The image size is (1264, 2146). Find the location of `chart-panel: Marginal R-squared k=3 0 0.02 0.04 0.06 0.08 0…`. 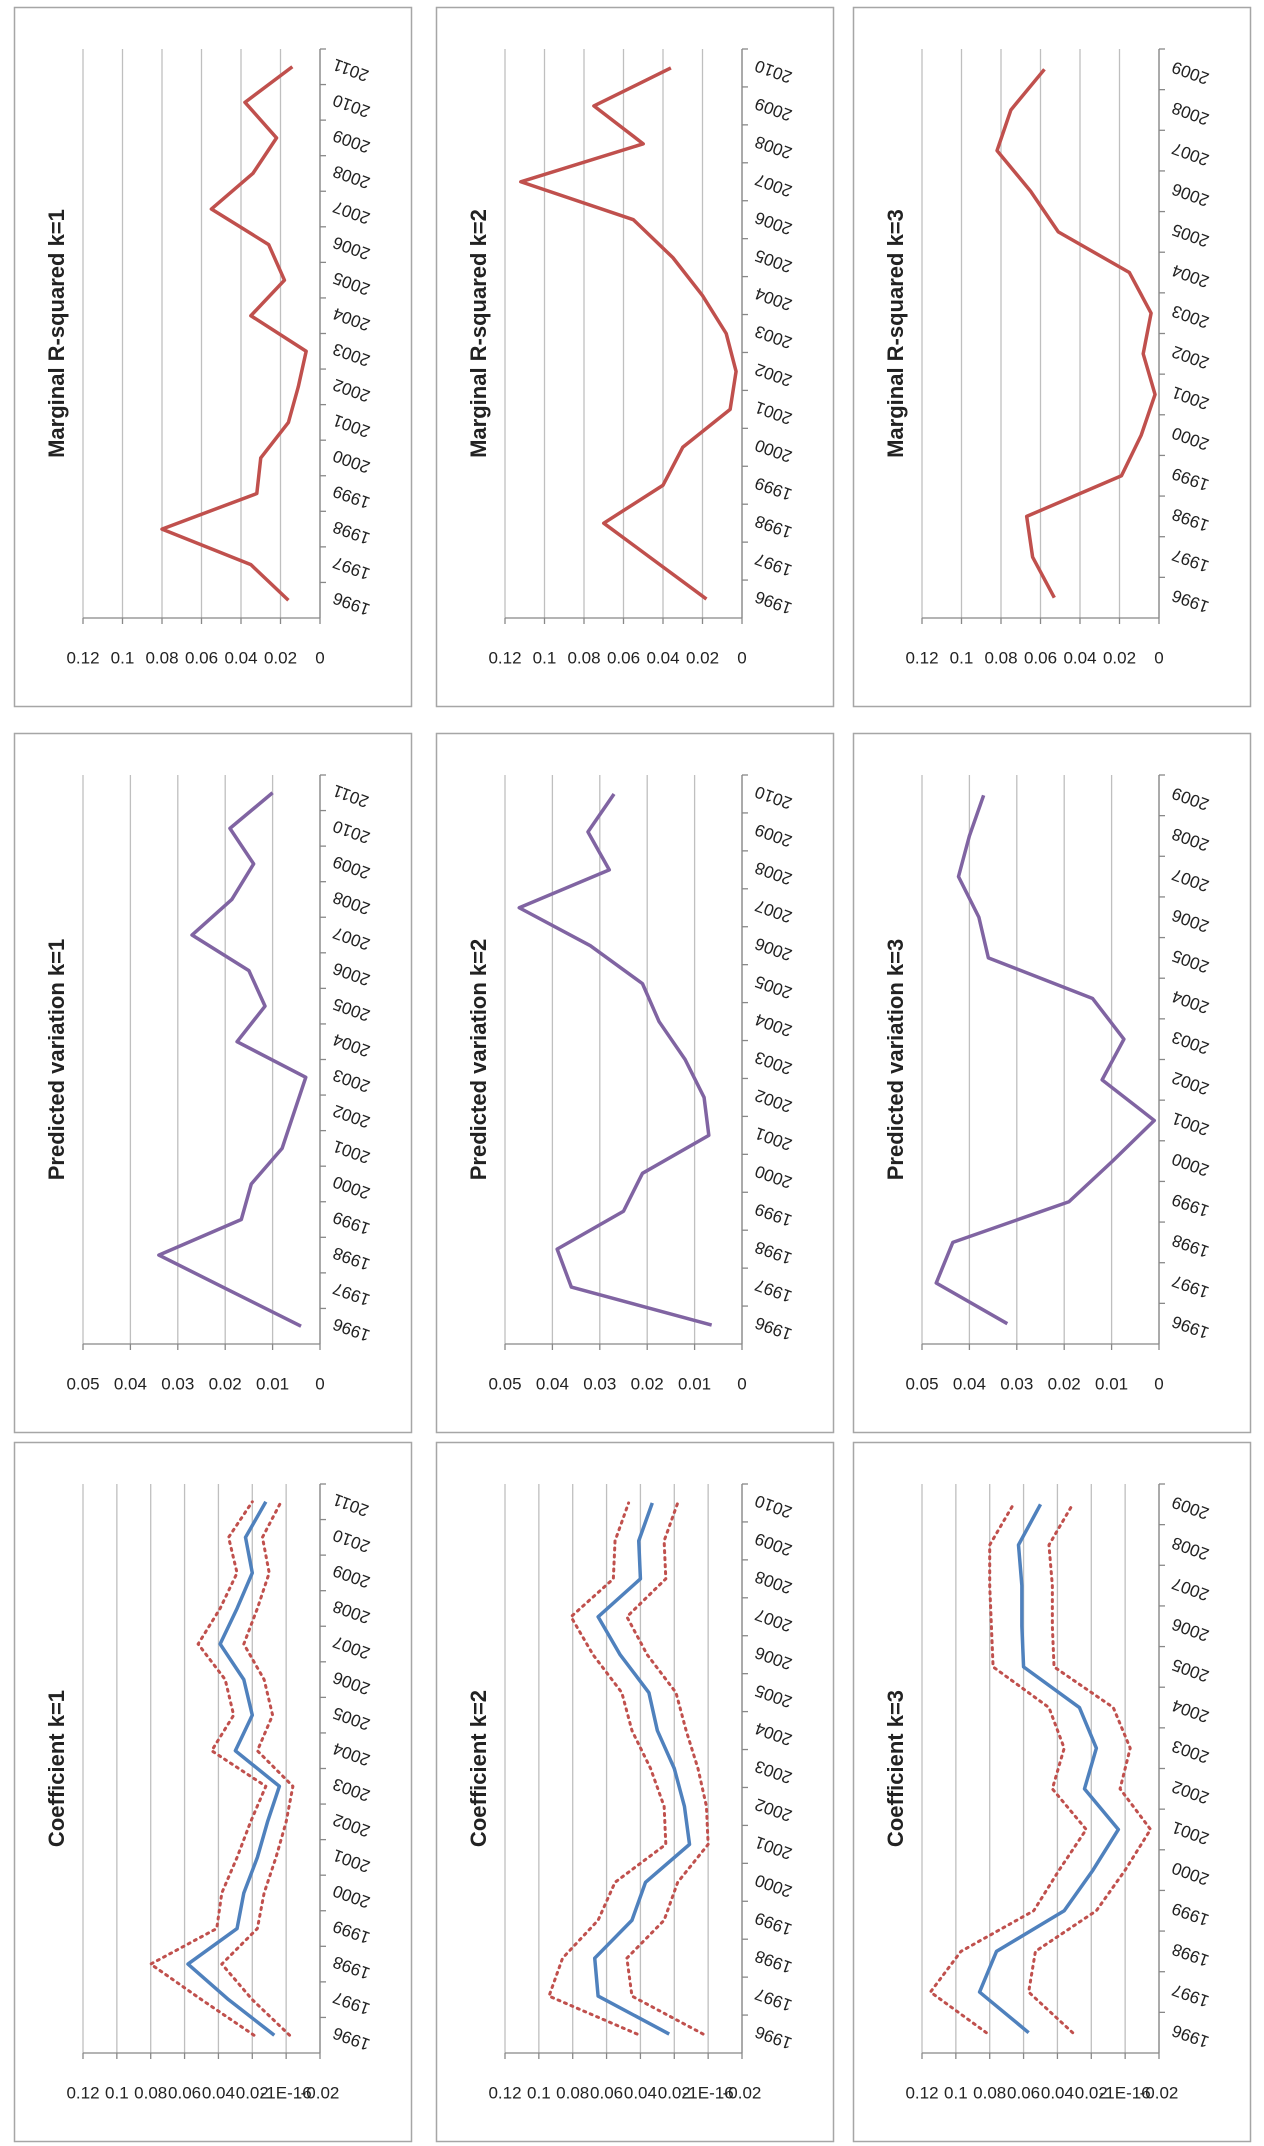

chart-panel: Marginal R-squared k=3 0 0.02 0.04 0.06 0.08 0… is located at coordinates (1052, 357).